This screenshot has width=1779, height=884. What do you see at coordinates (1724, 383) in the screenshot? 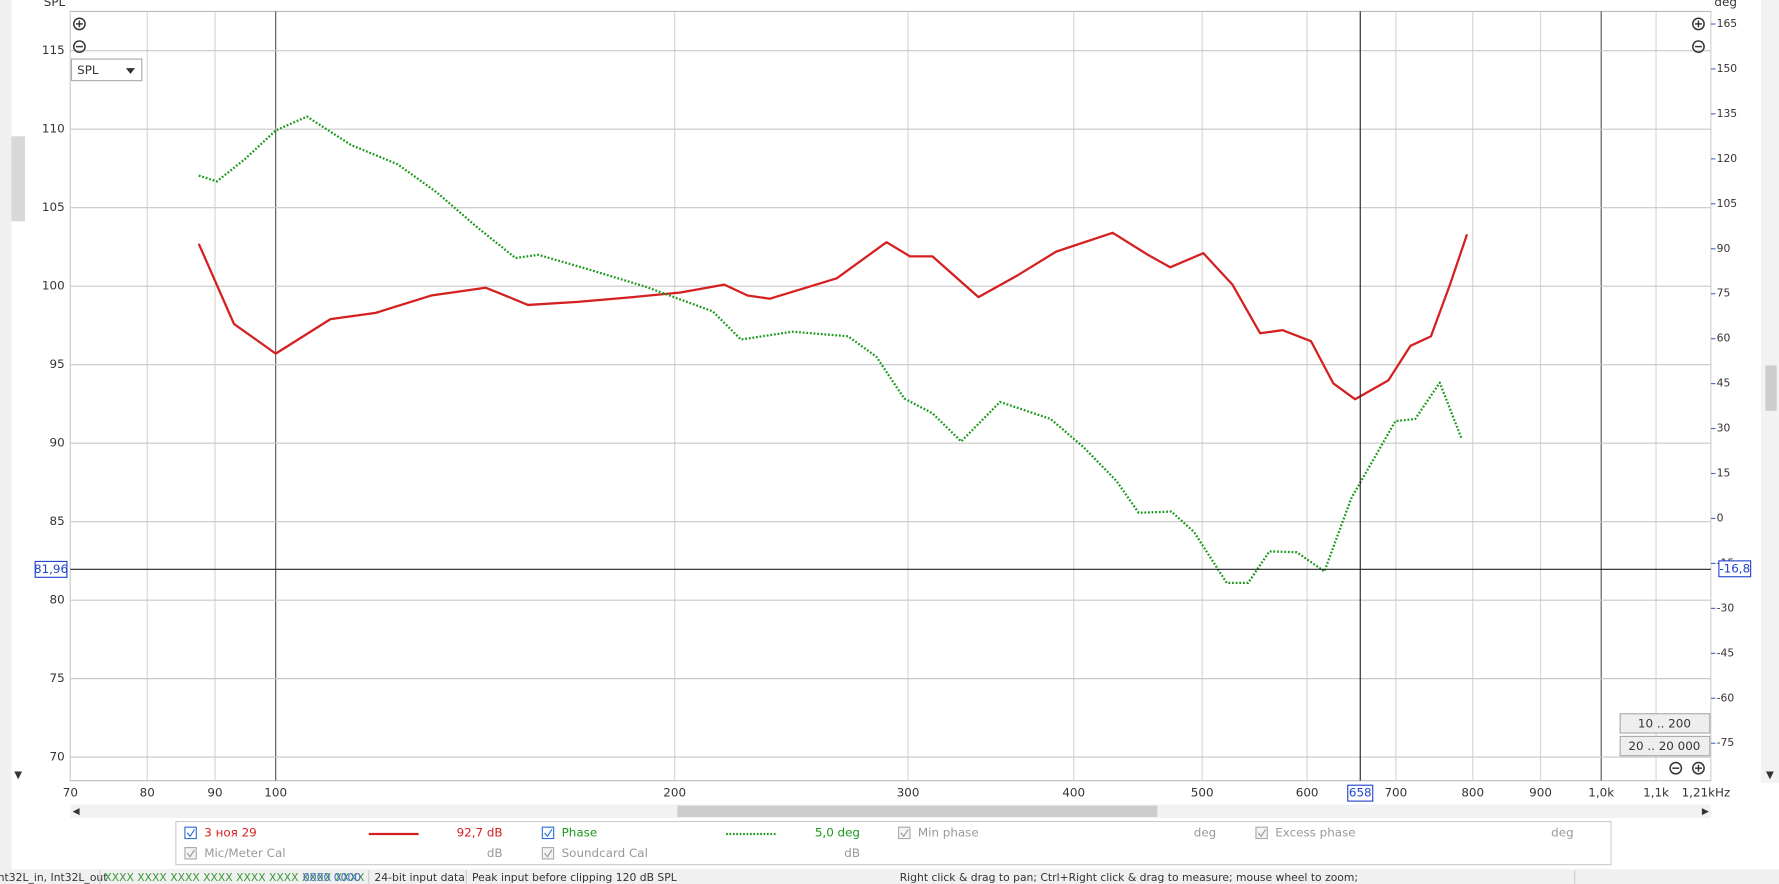
I see `y2-tick-label: 45` at bounding box center [1724, 383].